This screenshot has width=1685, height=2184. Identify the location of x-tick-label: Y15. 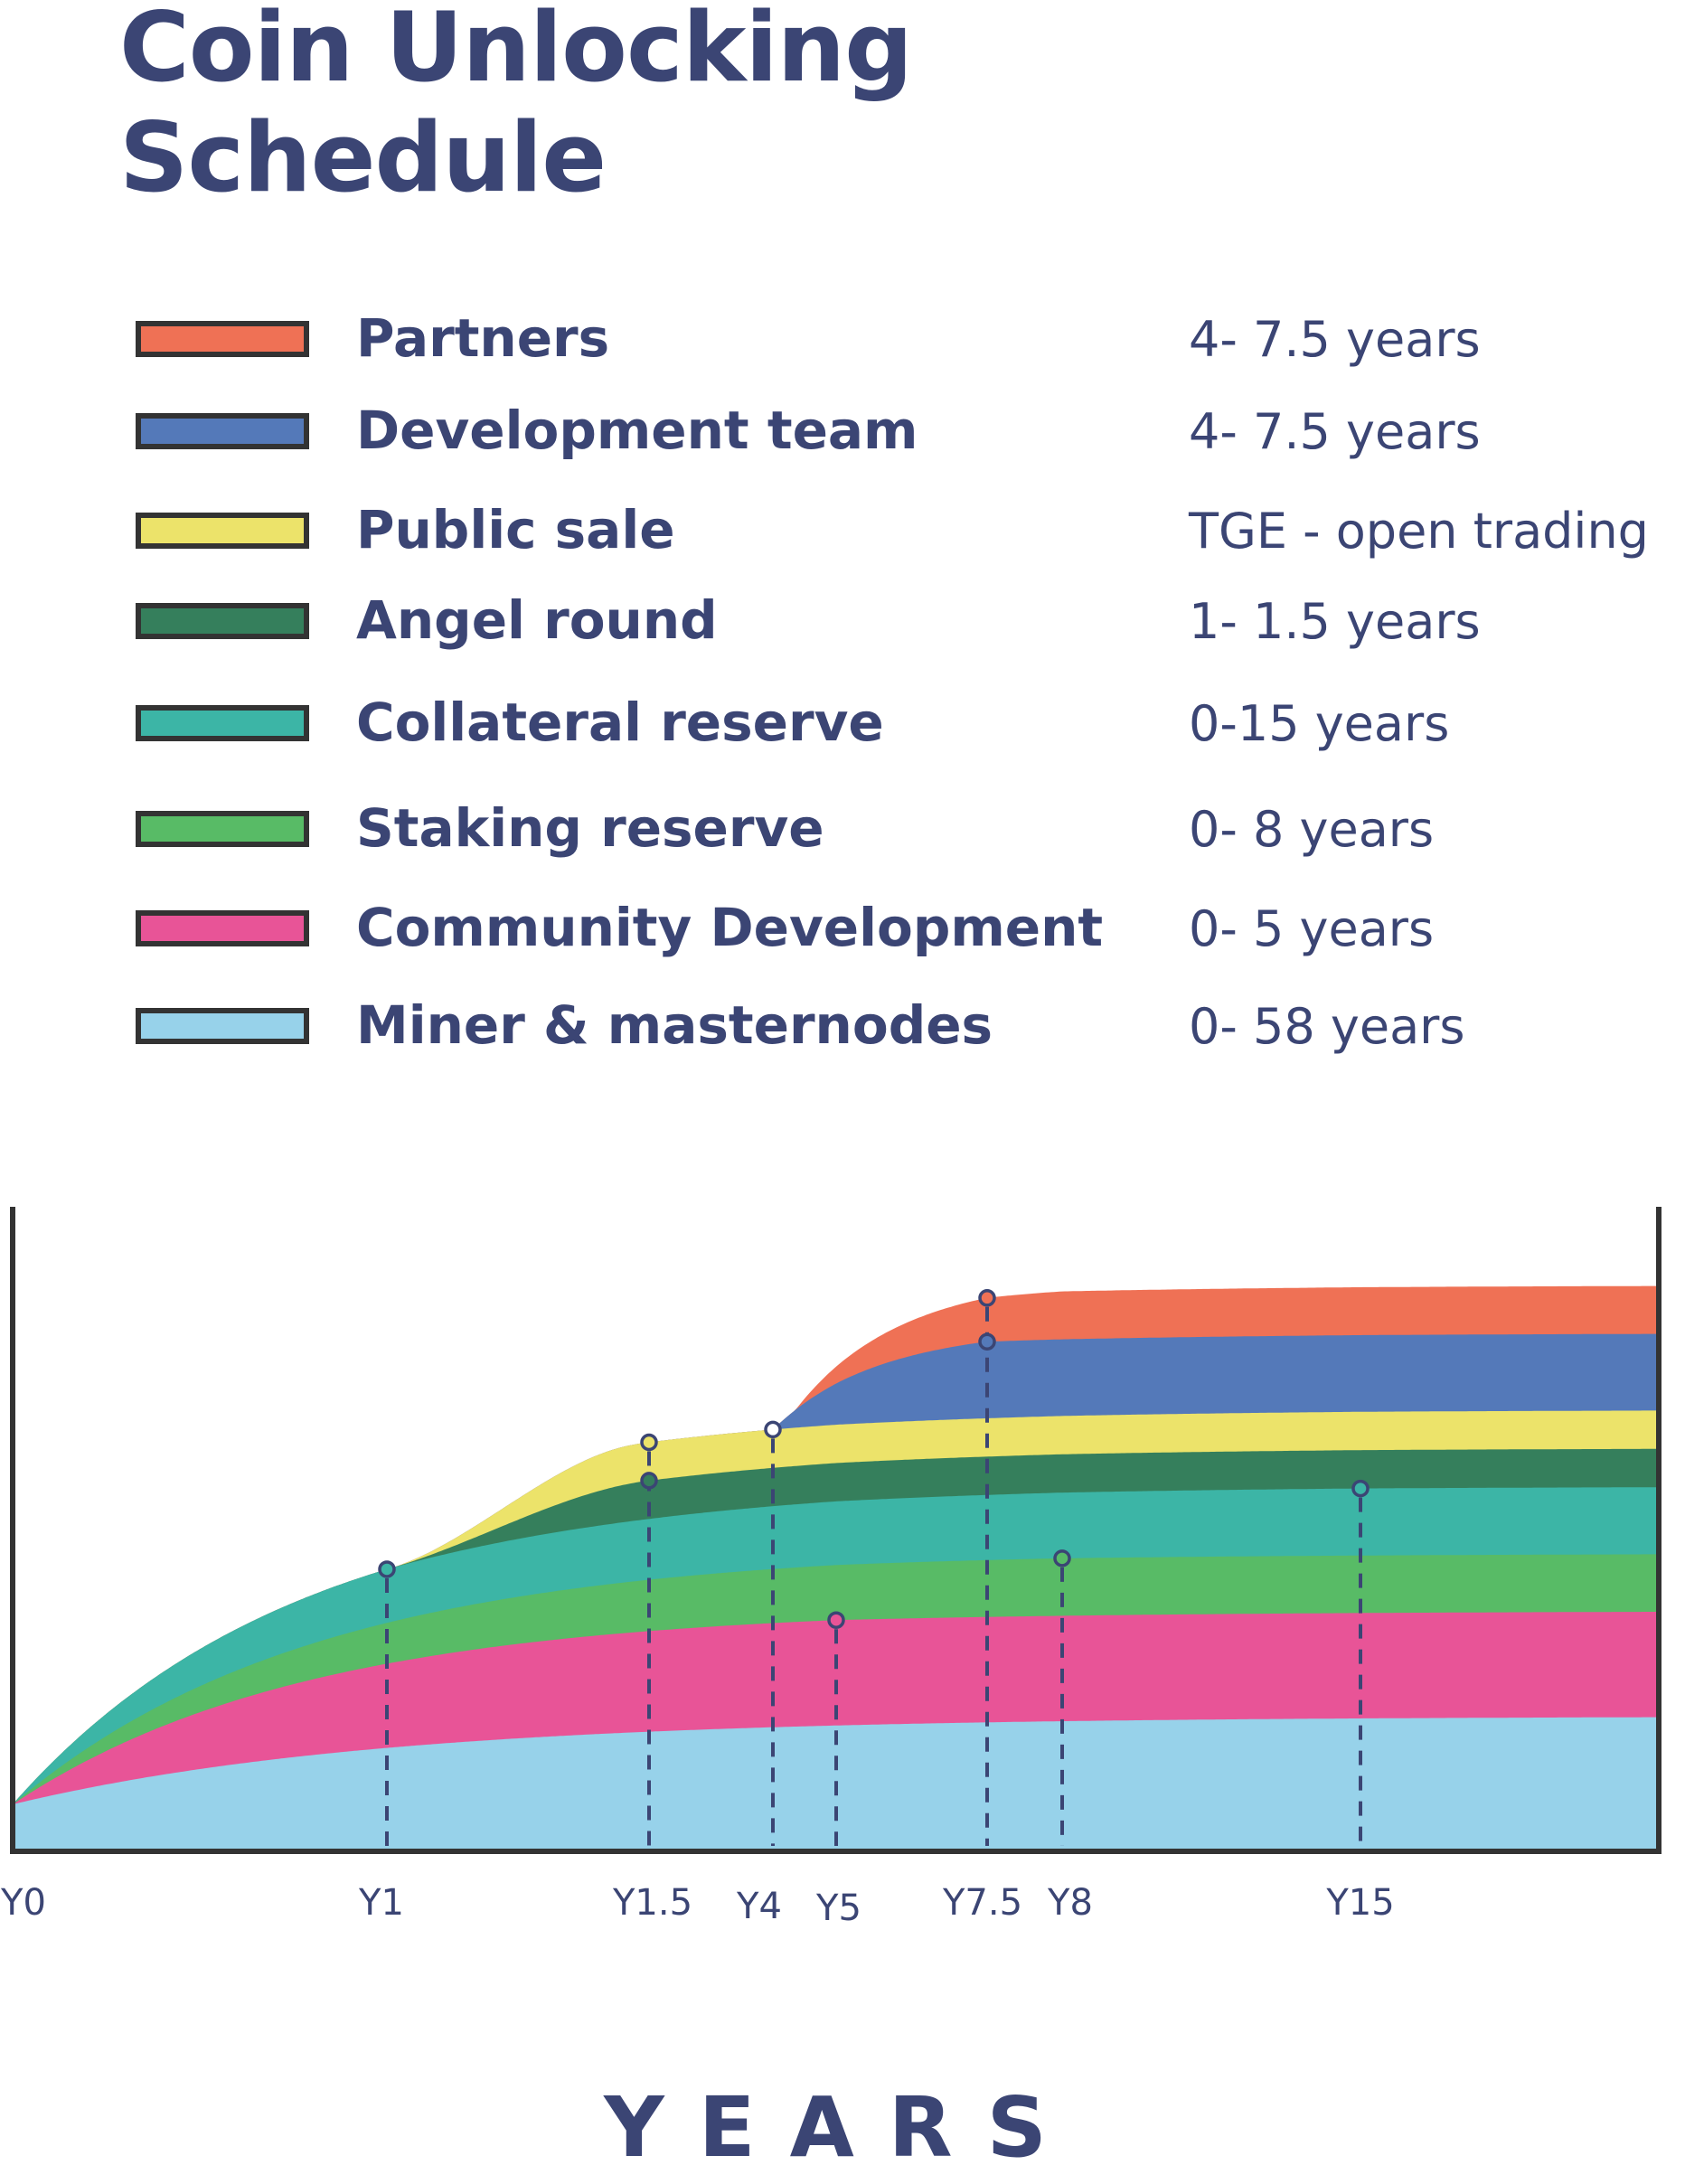
(1359, 1903).